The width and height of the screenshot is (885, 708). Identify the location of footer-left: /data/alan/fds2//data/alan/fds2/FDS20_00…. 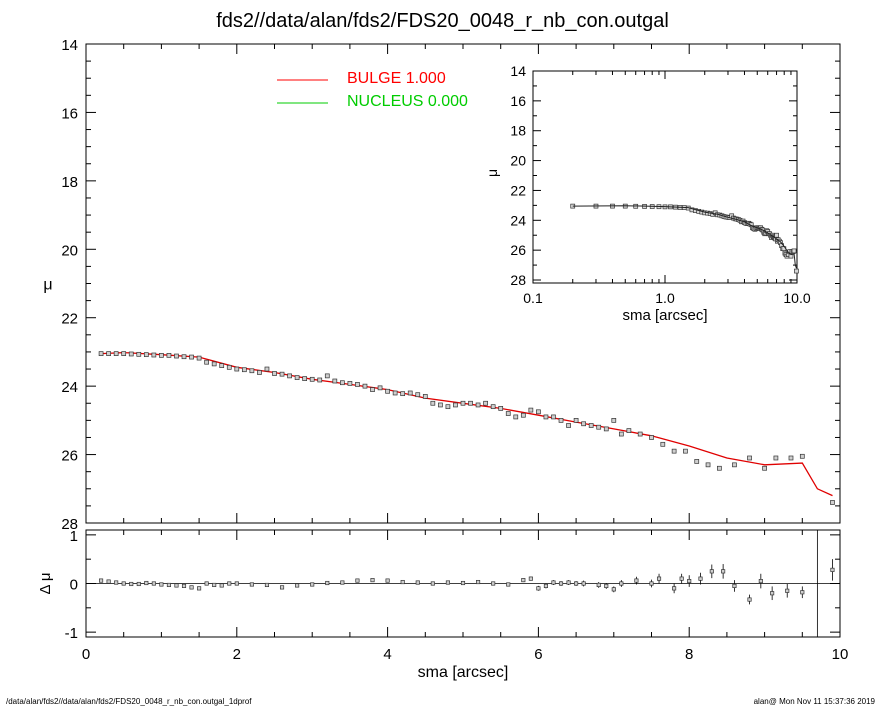
(129, 701).